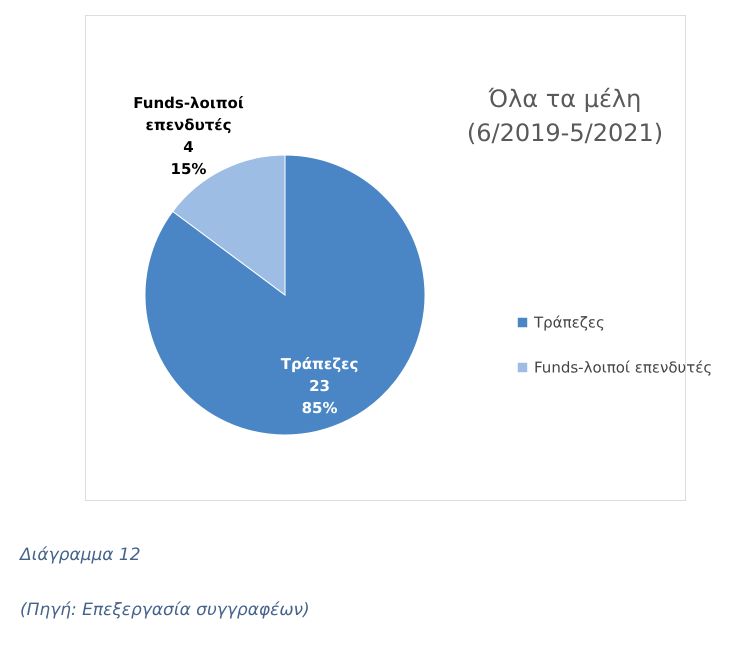 The width and height of the screenshot is (745, 668). What do you see at coordinates (188, 158) in the screenshot?
I see `data-label: 4 15%` at bounding box center [188, 158].